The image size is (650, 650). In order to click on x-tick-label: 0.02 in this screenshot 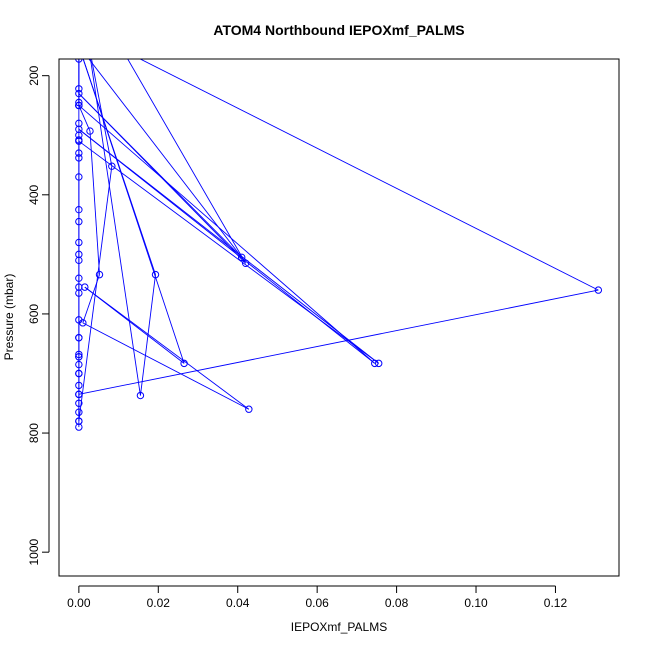, I will do `click(159, 603)`.